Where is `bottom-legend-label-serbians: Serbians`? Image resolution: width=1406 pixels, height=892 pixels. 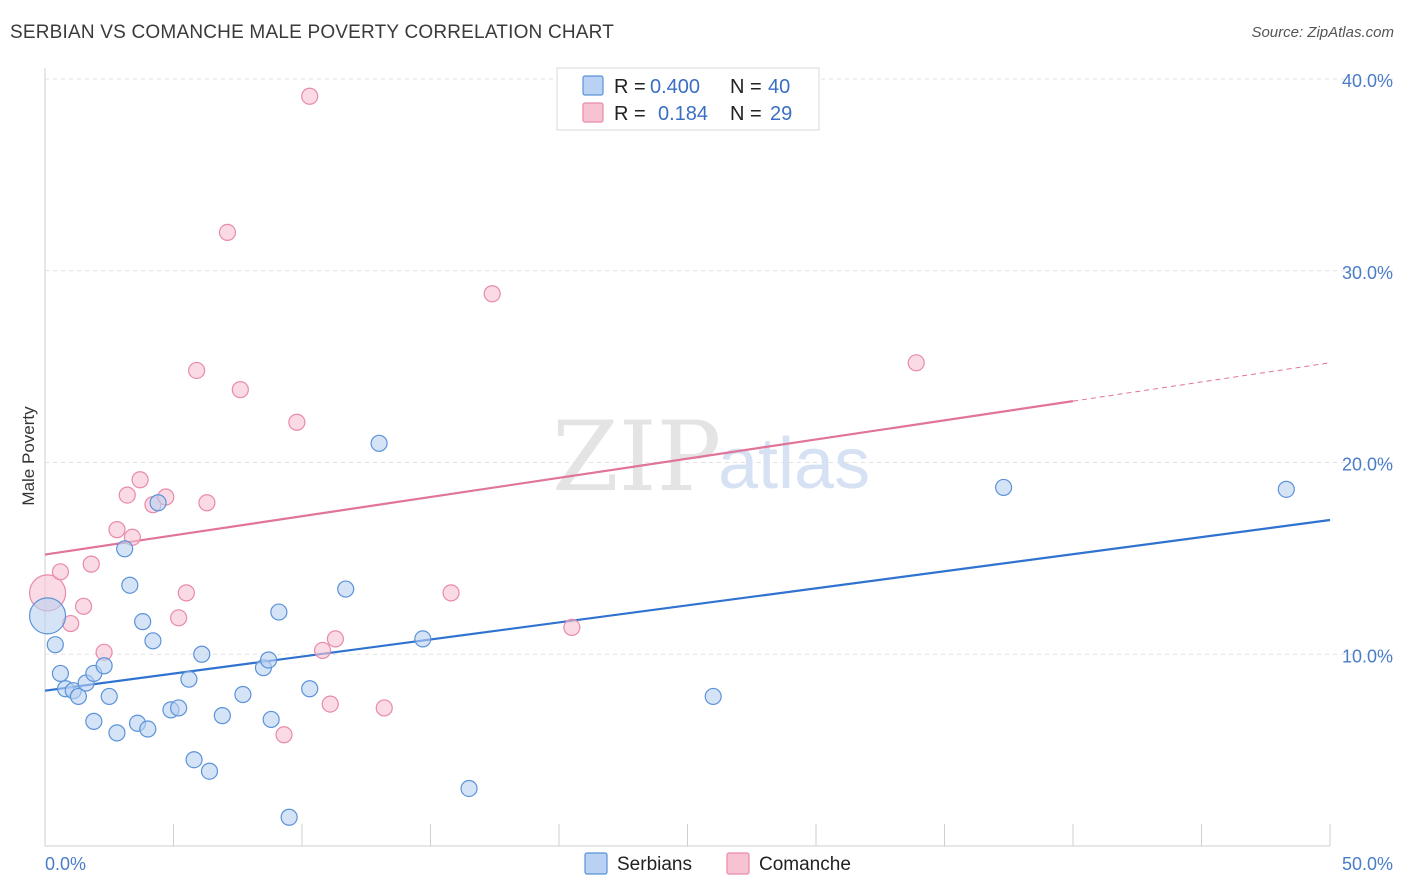
bottom-legend-label-serbians: Serbians is located at coordinates (654, 864).